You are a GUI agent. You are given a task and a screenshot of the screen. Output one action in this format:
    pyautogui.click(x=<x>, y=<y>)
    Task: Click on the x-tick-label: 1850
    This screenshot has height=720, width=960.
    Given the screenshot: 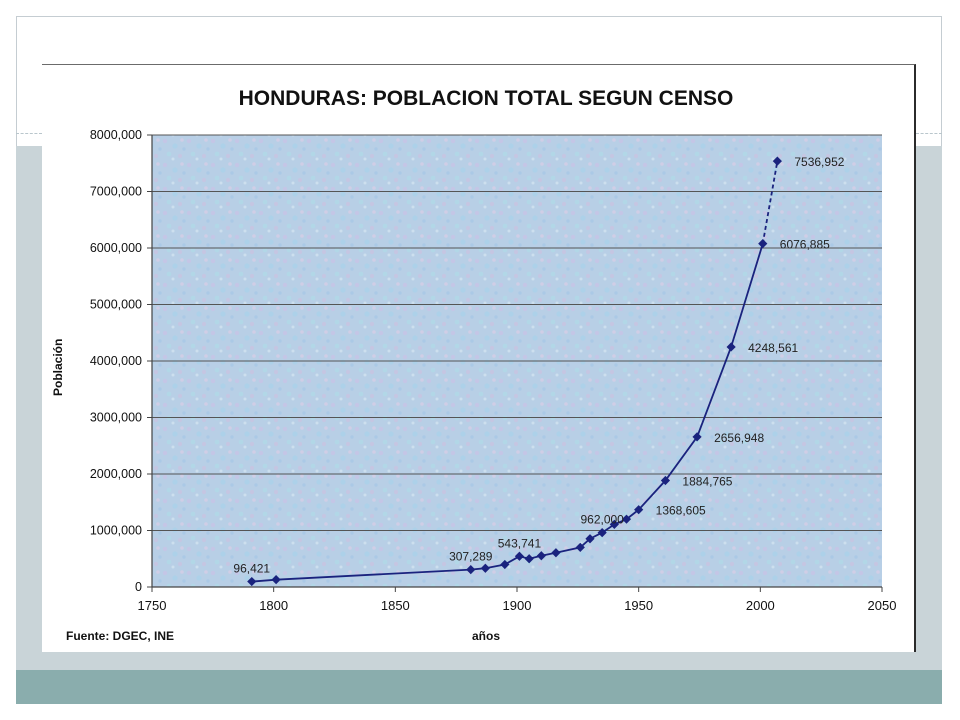 What is the action you would take?
    pyautogui.click(x=395, y=605)
    